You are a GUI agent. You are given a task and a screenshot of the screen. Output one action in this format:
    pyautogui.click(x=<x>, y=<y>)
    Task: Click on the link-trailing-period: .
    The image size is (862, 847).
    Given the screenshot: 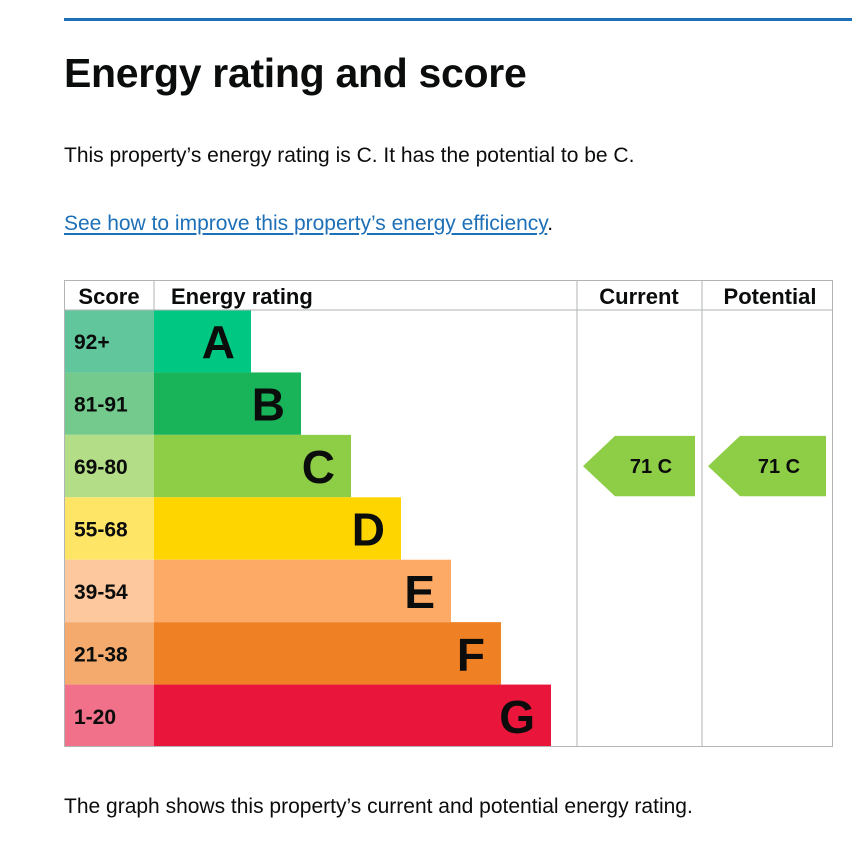 What is the action you would take?
    pyautogui.click(x=550, y=223)
    